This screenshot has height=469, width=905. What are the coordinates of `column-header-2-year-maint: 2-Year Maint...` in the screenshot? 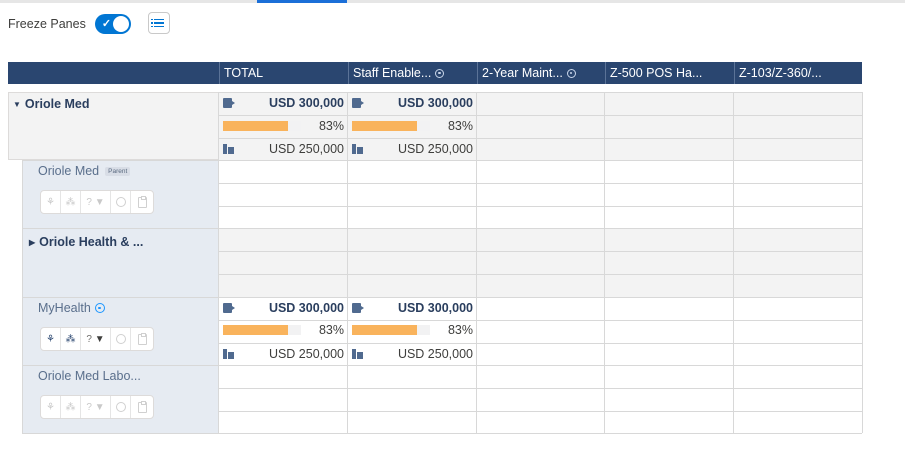 It's located at (541, 73).